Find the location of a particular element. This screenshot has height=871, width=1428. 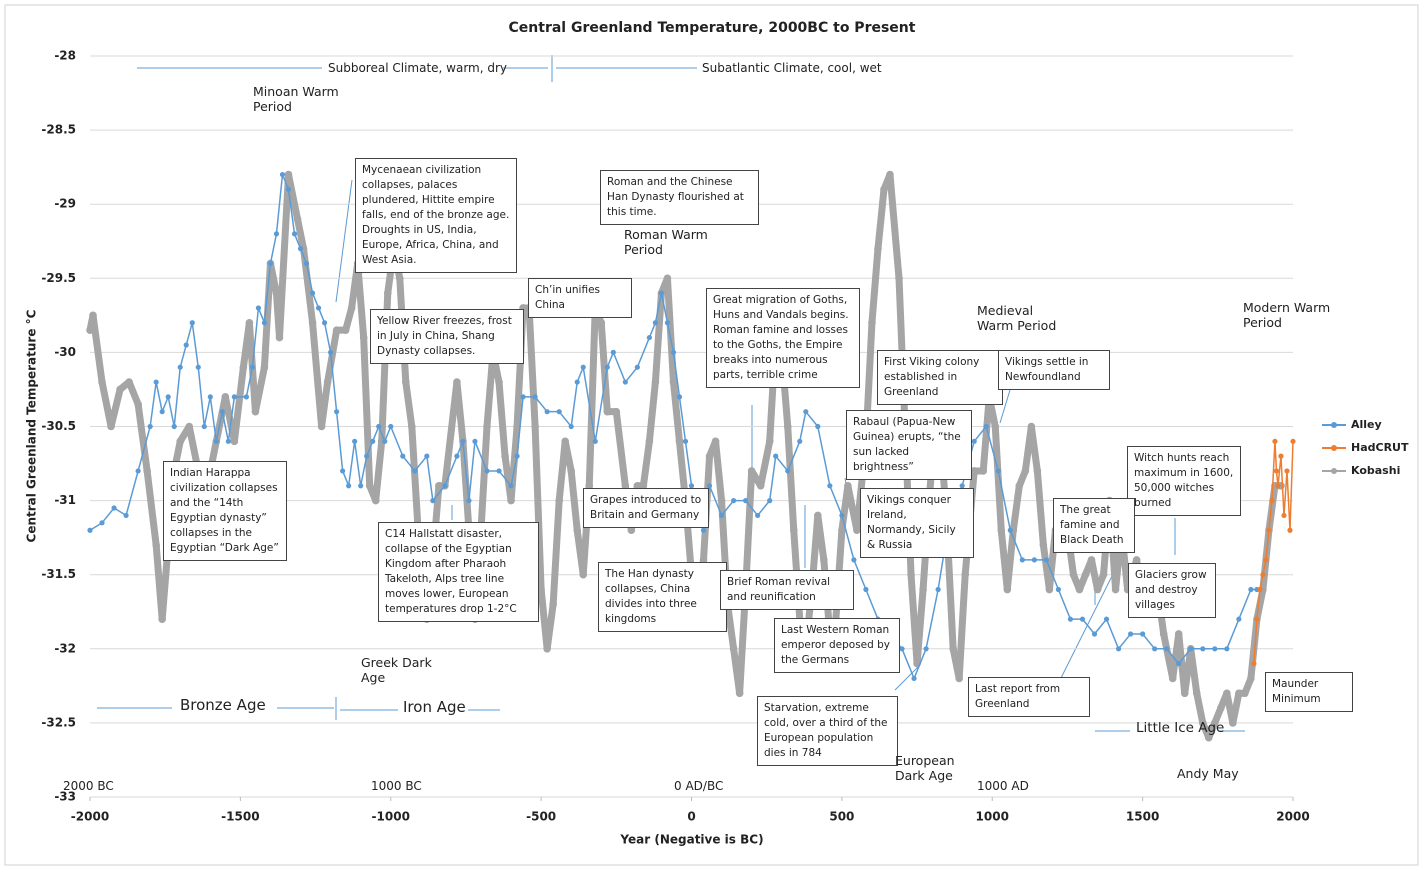

annotation-box: Last report from Greenland is located at coordinates (1029, 697).